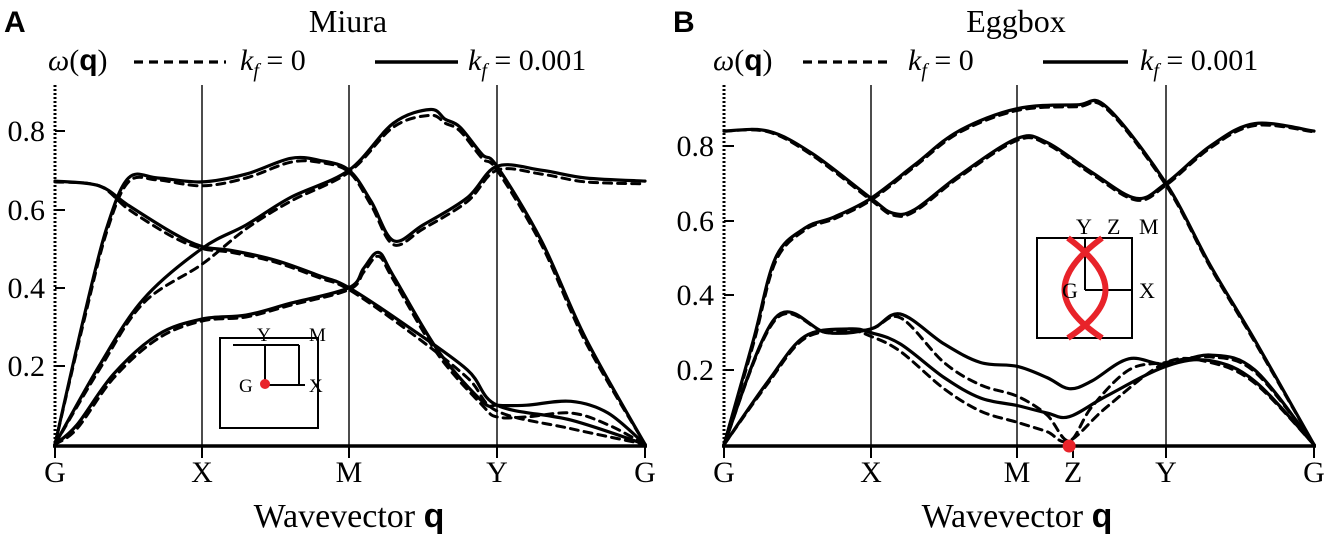 Image resolution: width=1326 pixels, height=538 pixels. What do you see at coordinates (1113, 226) in the screenshot?
I see `inset-label-z: Z` at bounding box center [1113, 226].